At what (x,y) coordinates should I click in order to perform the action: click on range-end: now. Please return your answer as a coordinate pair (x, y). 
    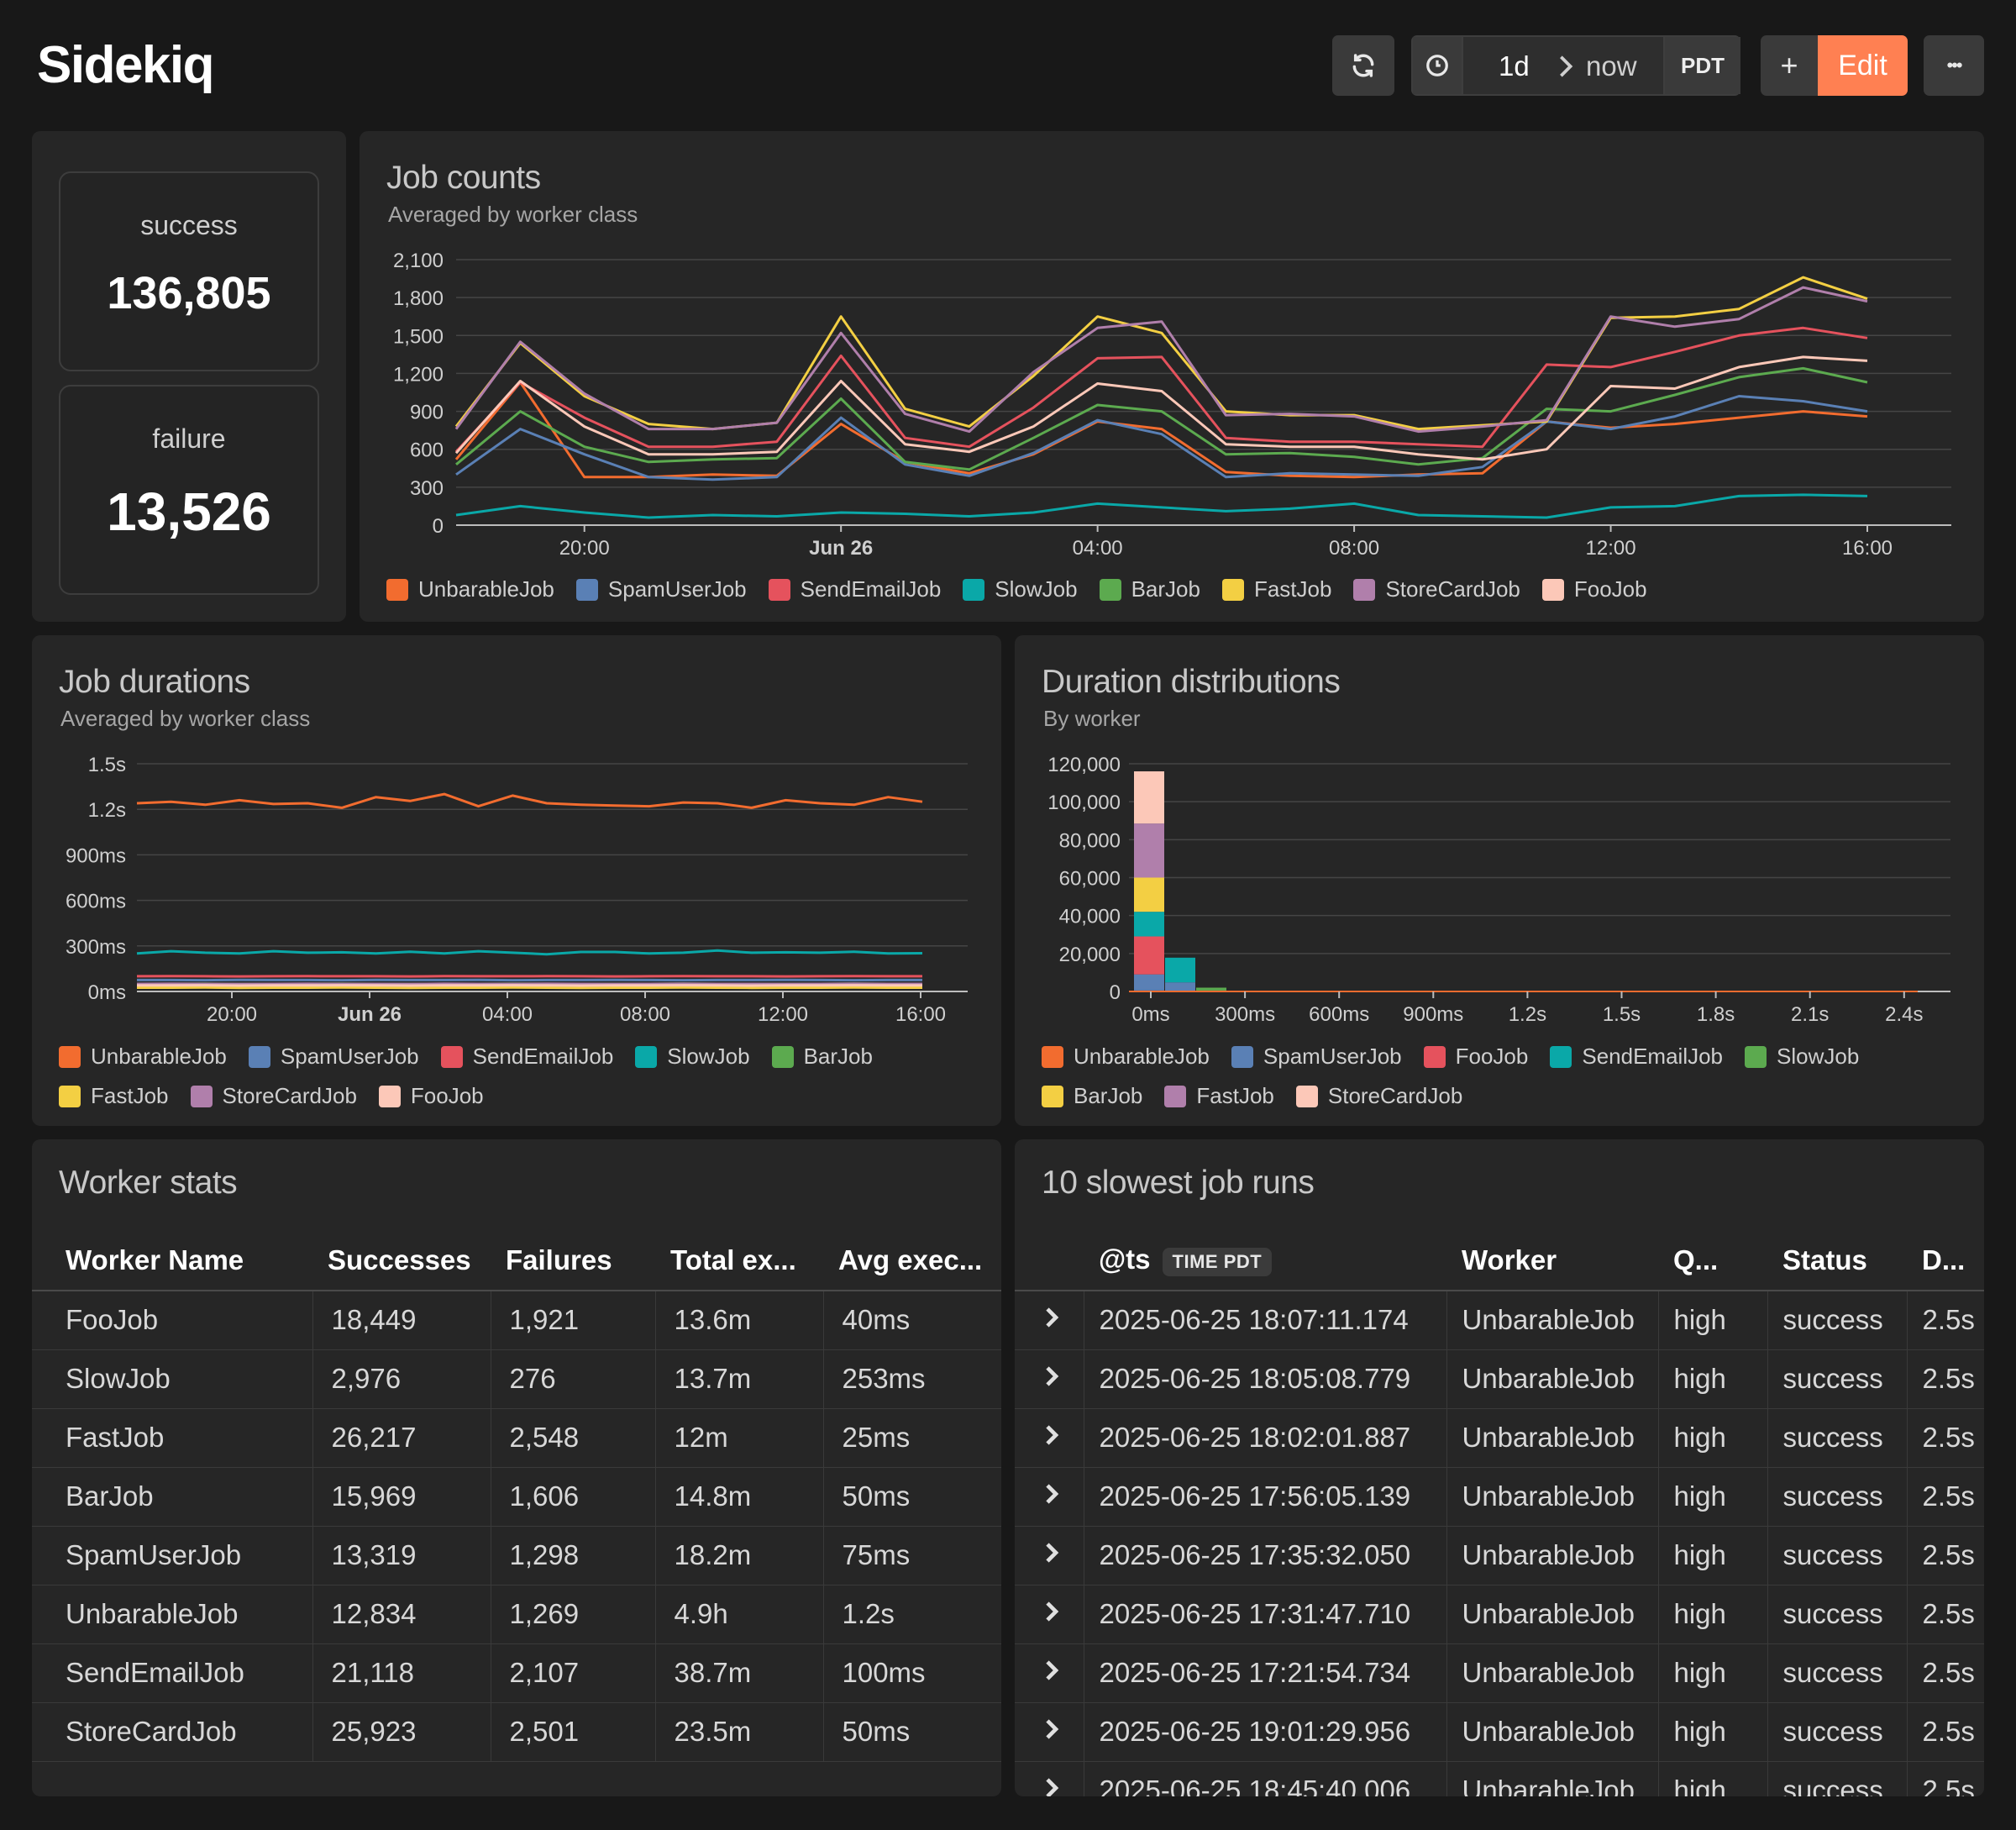
    Looking at the image, I should click on (1611, 66).